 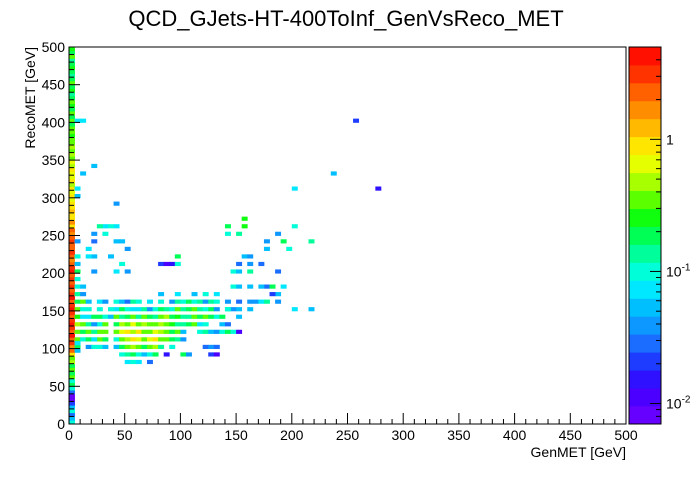 I want to click on color-scale, so click(x=645, y=236).